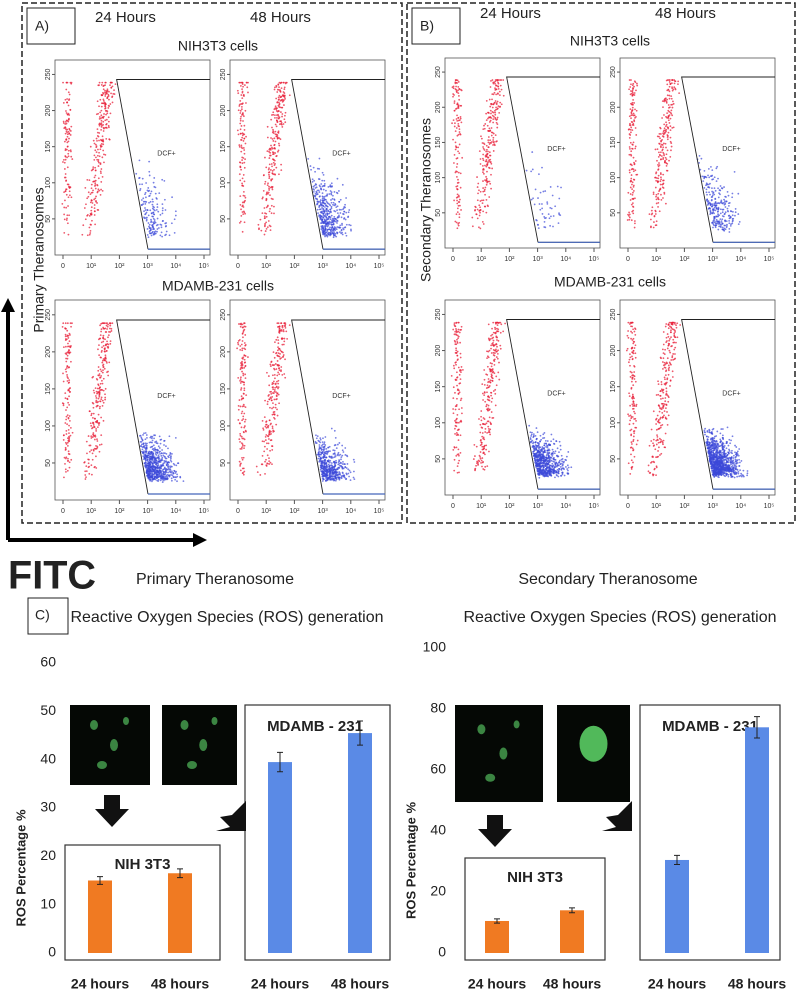 This screenshot has height=999, width=800. Describe the element at coordinates (48, 352) in the screenshot. I see `flow-tick-label: 200` at that location.